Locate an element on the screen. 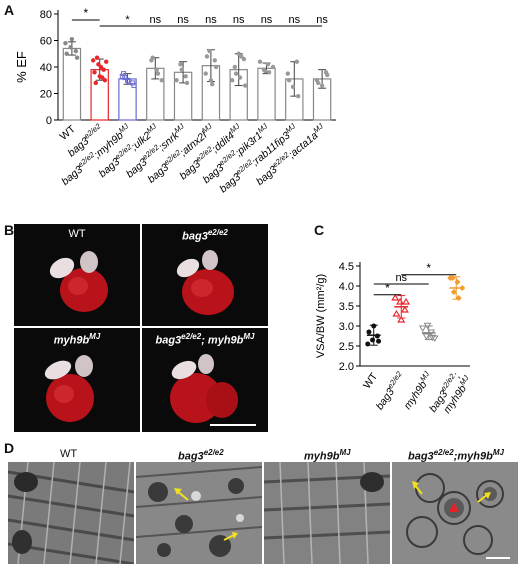 The width and height of the screenshot is (520, 564). caption-bag3: bag3e2/e2 is located at coordinates (205, 235).